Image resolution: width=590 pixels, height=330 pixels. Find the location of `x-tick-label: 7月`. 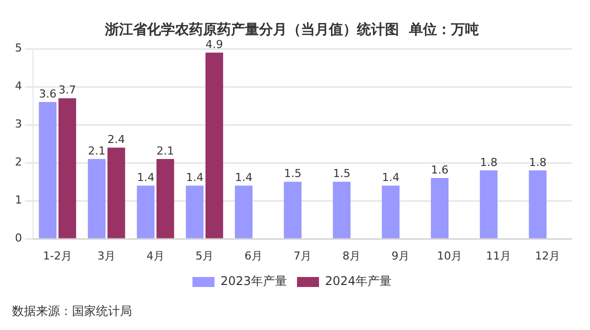

x-tick-label: 7月 is located at coordinates (303, 255).